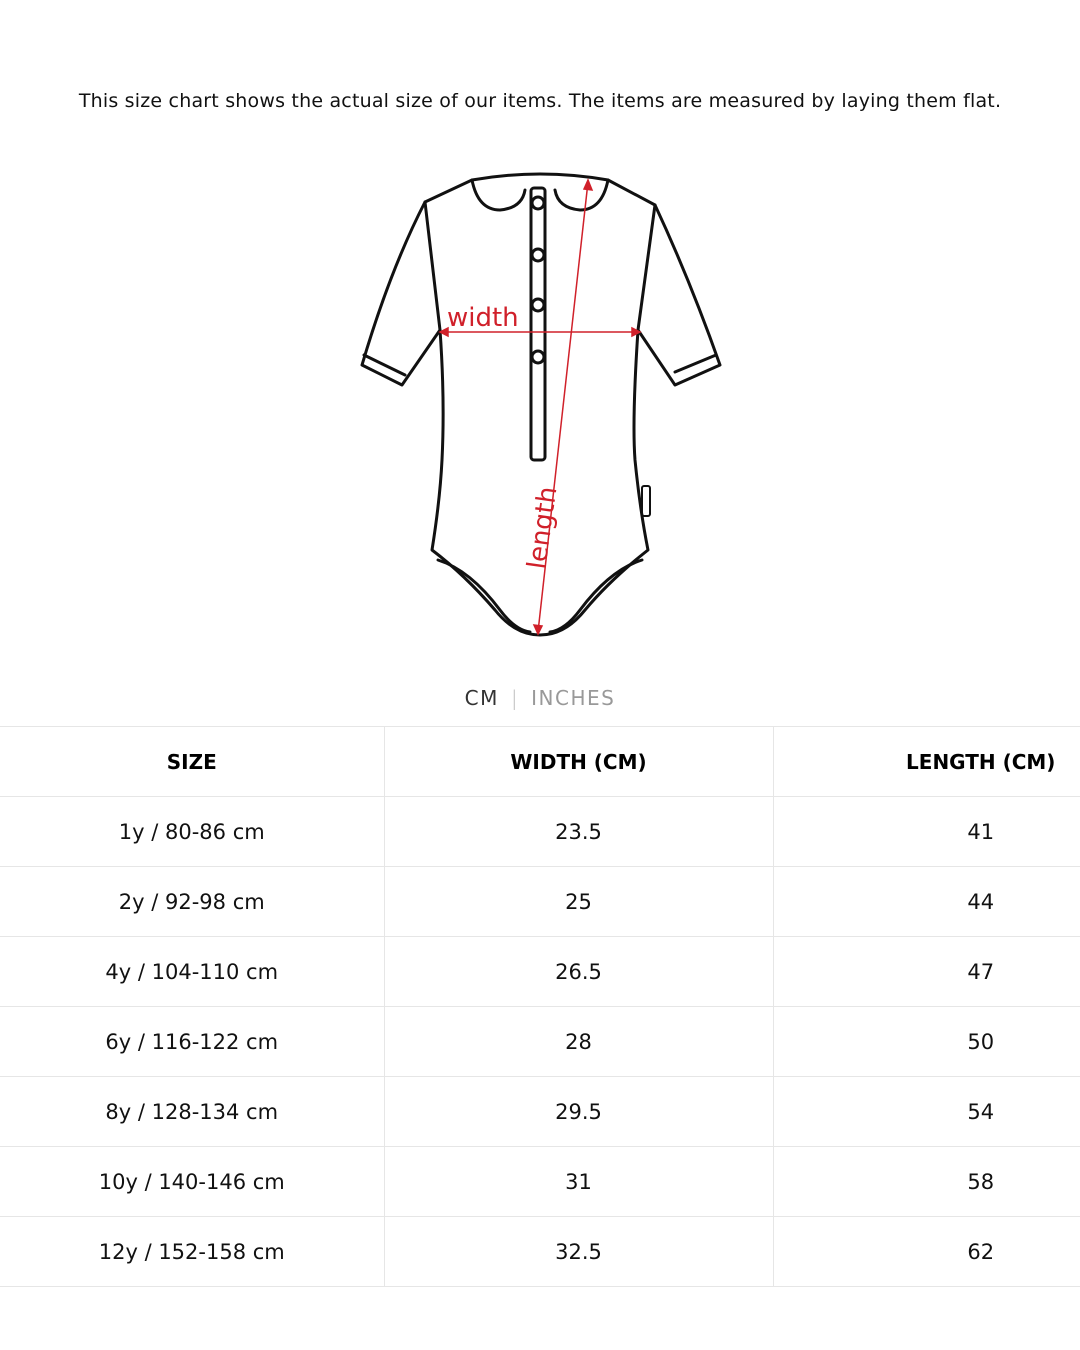 This screenshot has width=1080, height=1350. I want to click on length-cell: 41, so click(926, 831).